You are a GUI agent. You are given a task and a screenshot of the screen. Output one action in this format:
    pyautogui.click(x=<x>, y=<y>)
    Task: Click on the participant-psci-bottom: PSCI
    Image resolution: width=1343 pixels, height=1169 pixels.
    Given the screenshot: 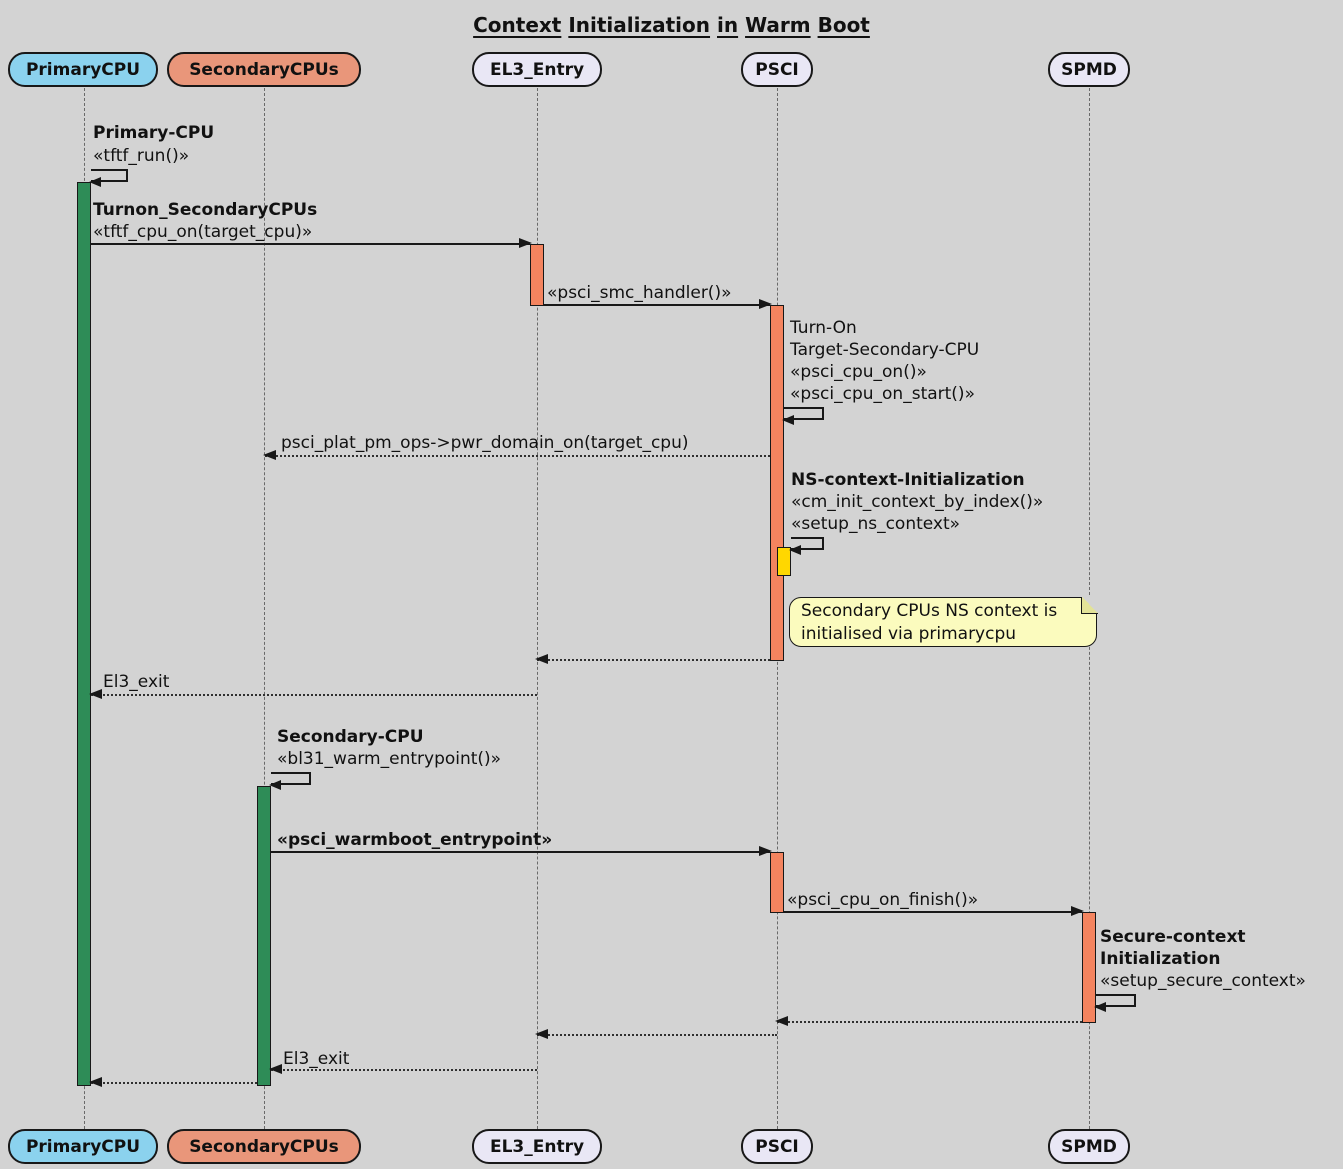 What is the action you would take?
    pyautogui.click(x=777, y=1146)
    